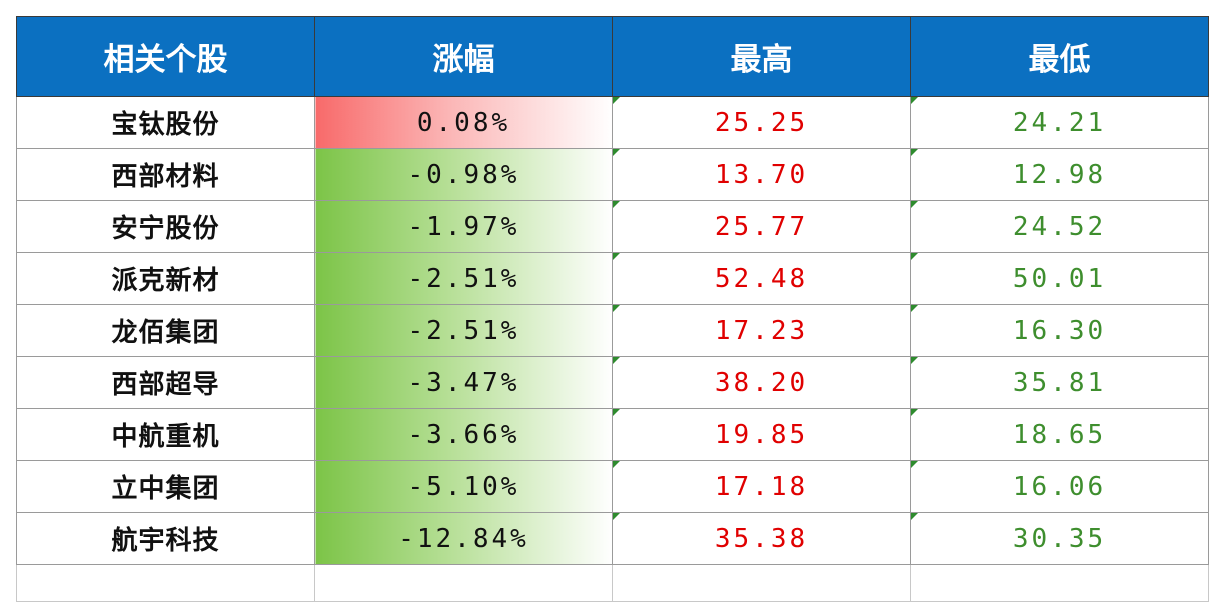  I want to click on table-row: 安宁股份 -1.97% 25.77 24.52, so click(612, 226).